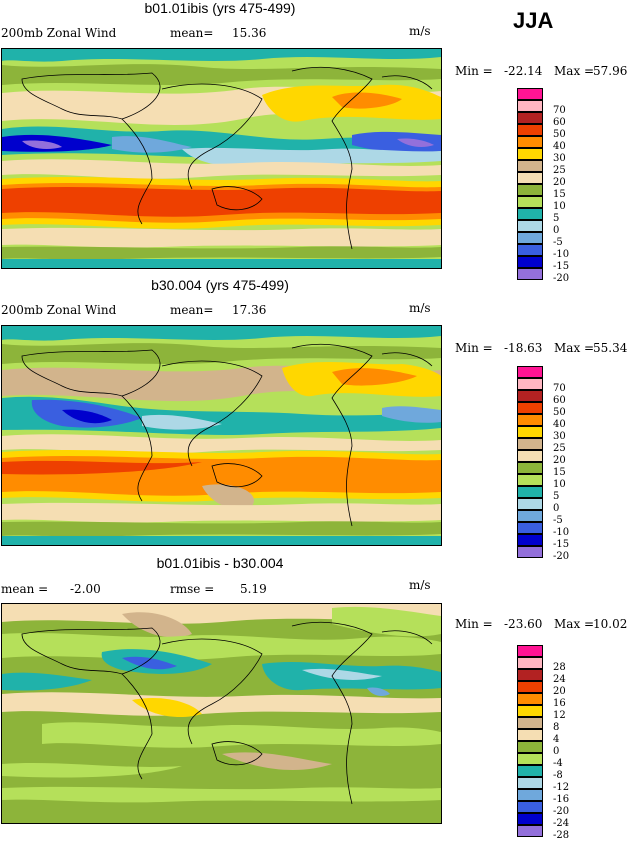 Image resolution: width=634 pixels, height=841 pixels. Describe the element at coordinates (559, 194) in the screenshot. I see `legend-label: 15` at that location.